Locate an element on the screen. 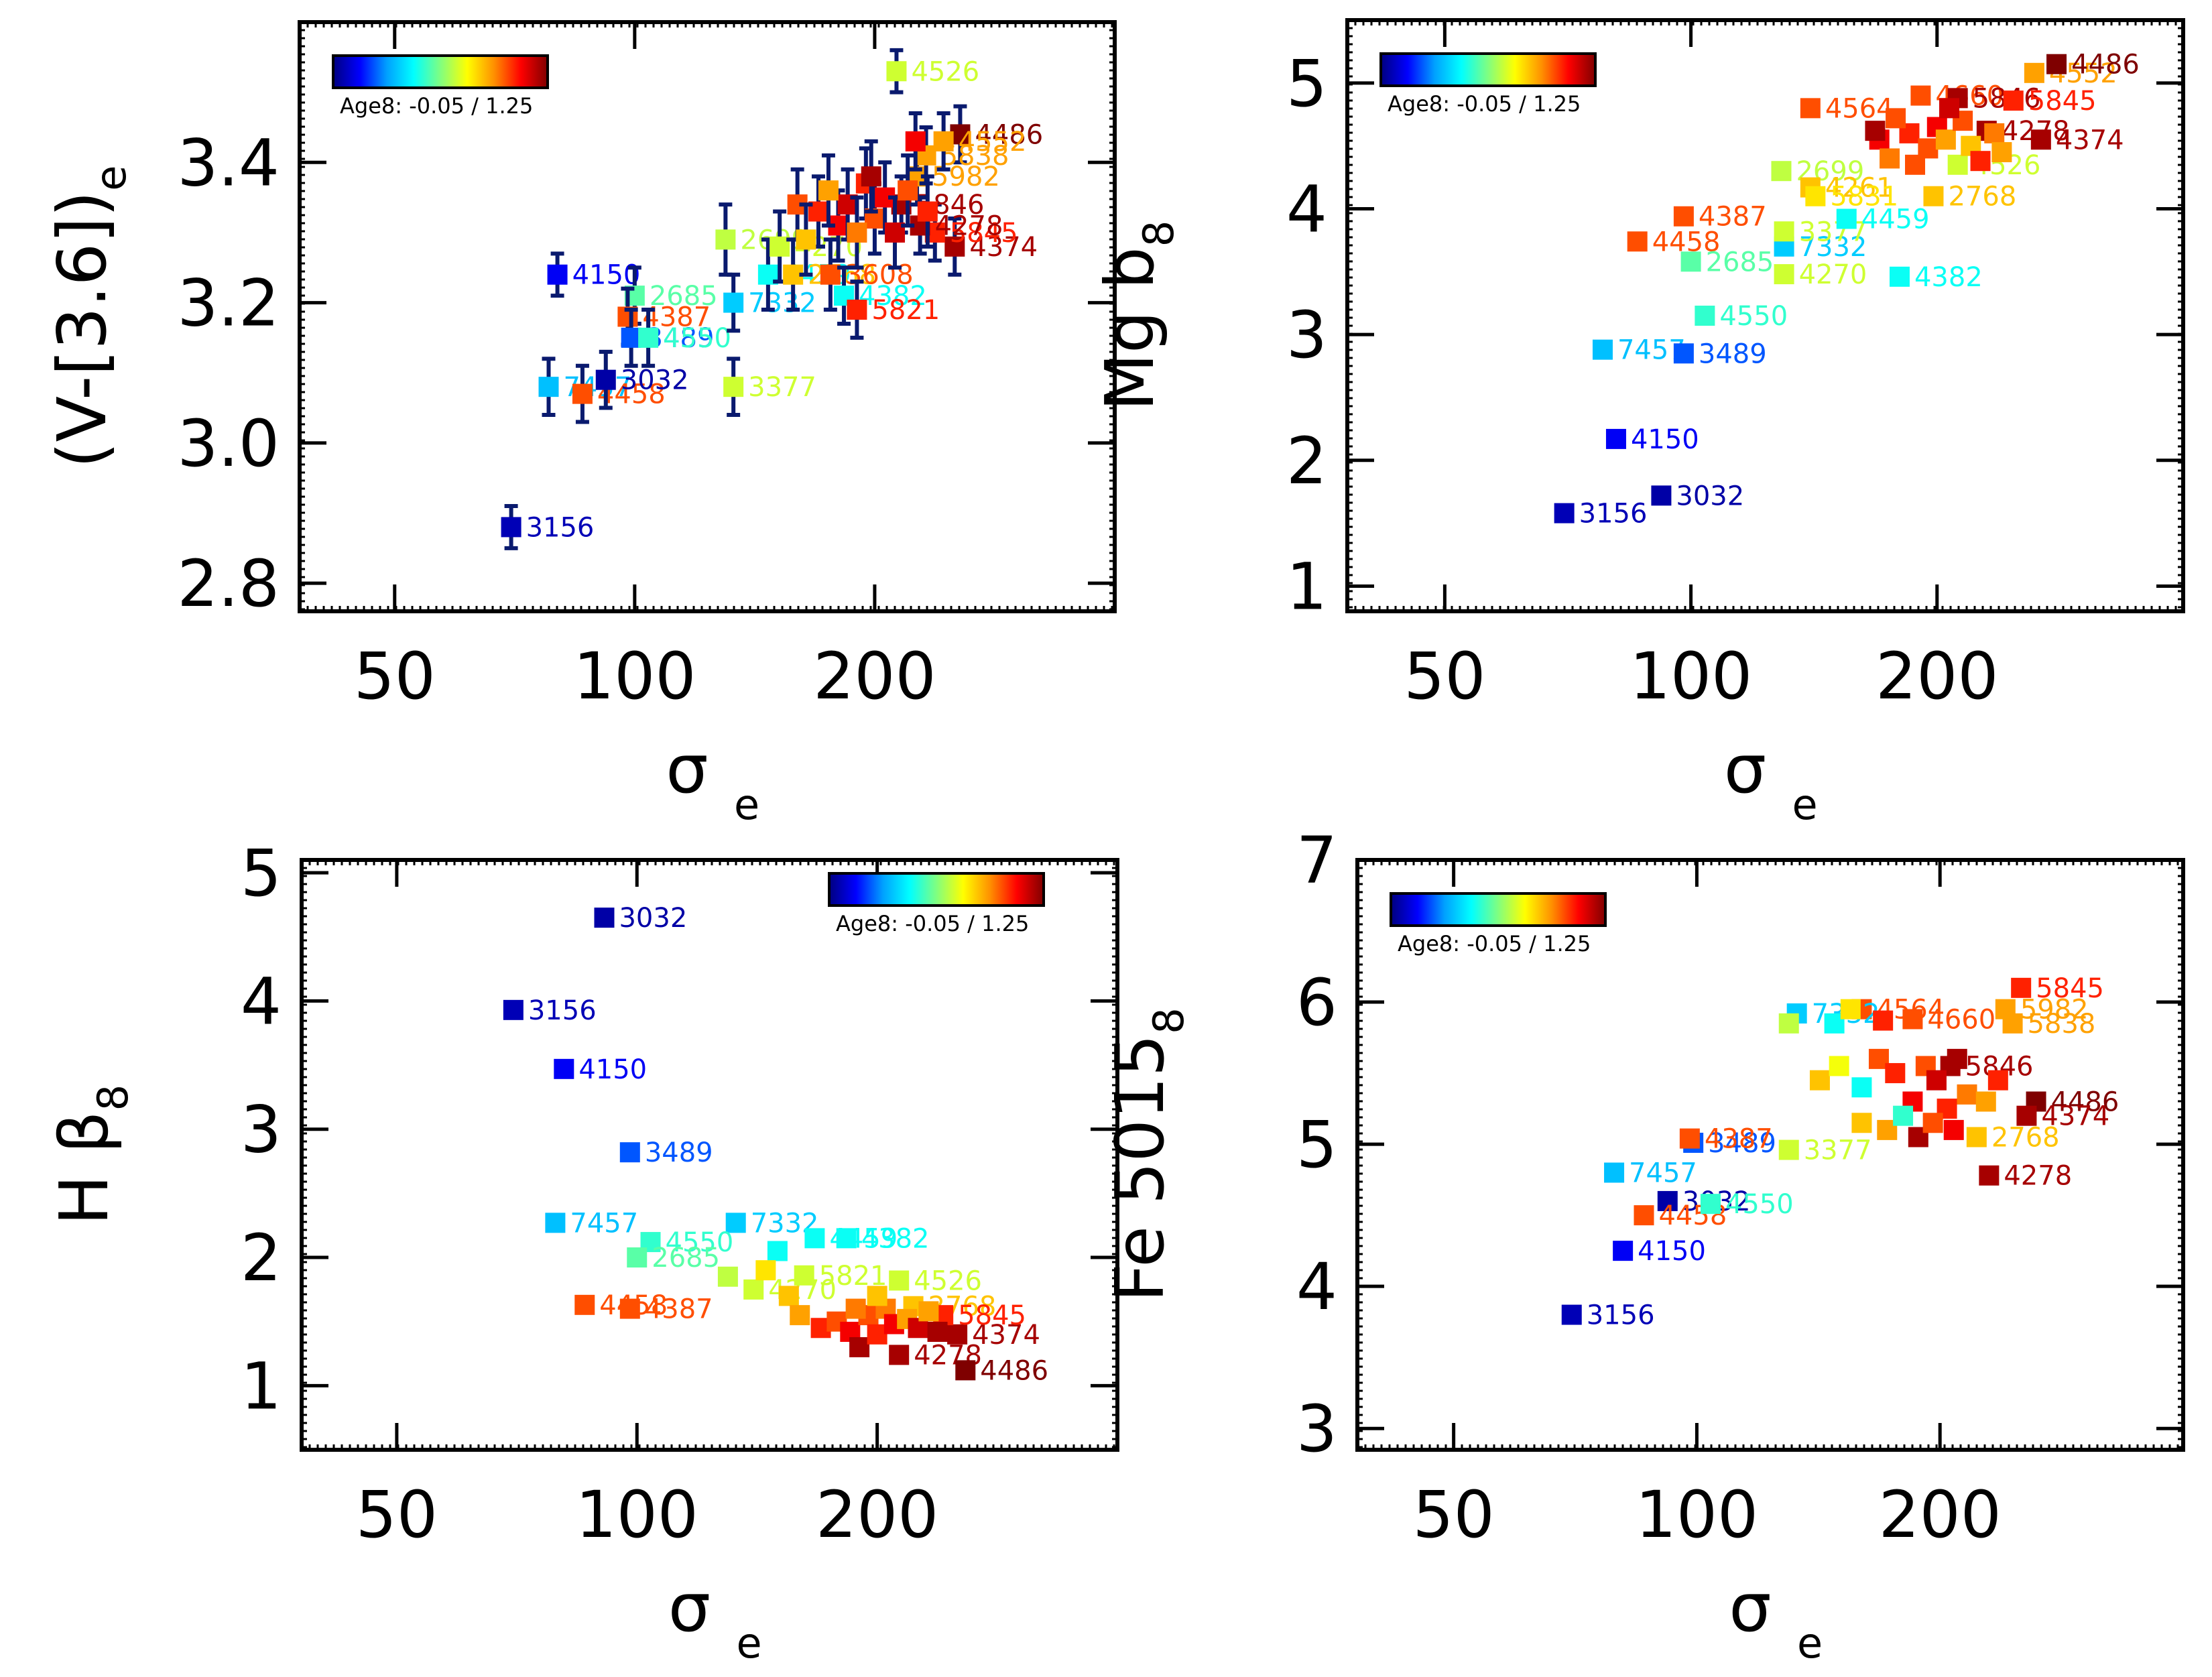  y-tick-label: 2.8 is located at coordinates (228, 583).